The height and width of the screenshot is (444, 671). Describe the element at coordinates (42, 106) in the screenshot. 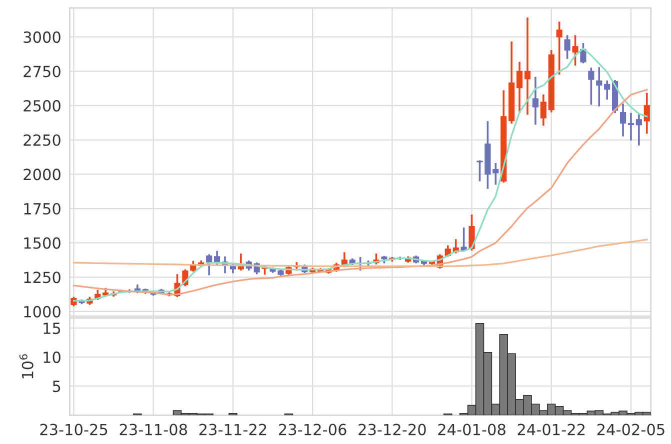

I see `y-tick-label: 2500` at that location.